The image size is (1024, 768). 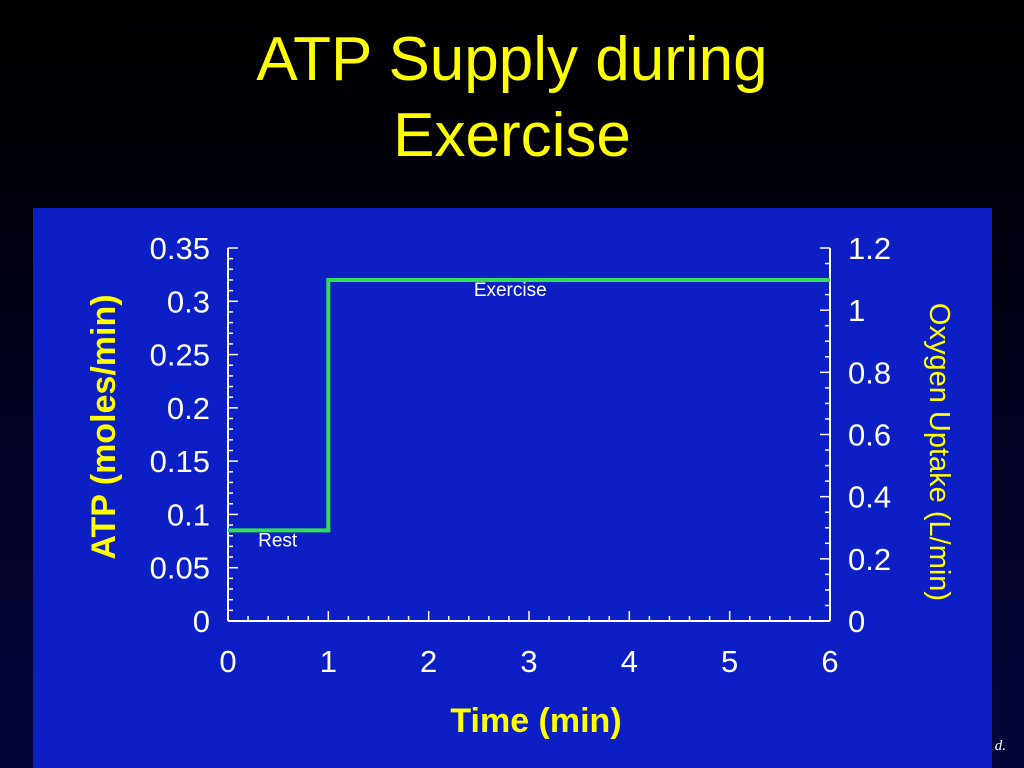 What do you see at coordinates (869, 372) in the screenshot?
I see `y2-tick-label: 0.8` at bounding box center [869, 372].